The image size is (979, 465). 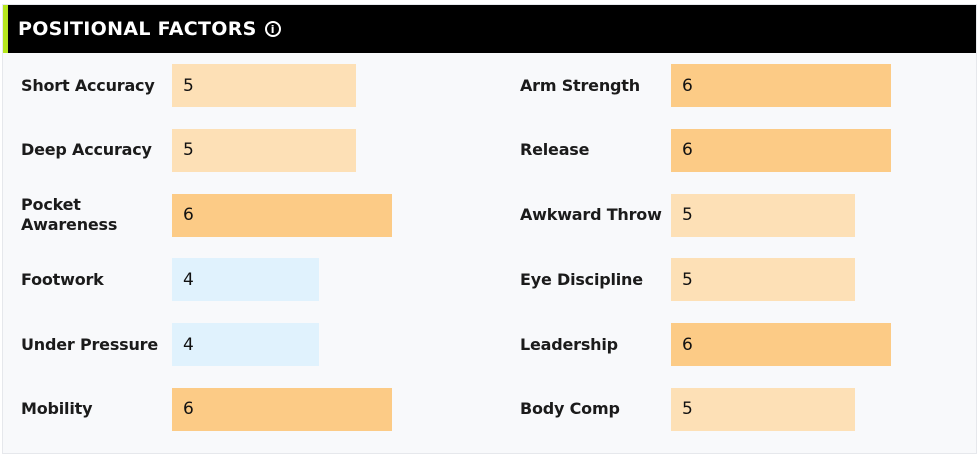 I want to click on info-icon: i, so click(x=272, y=29).